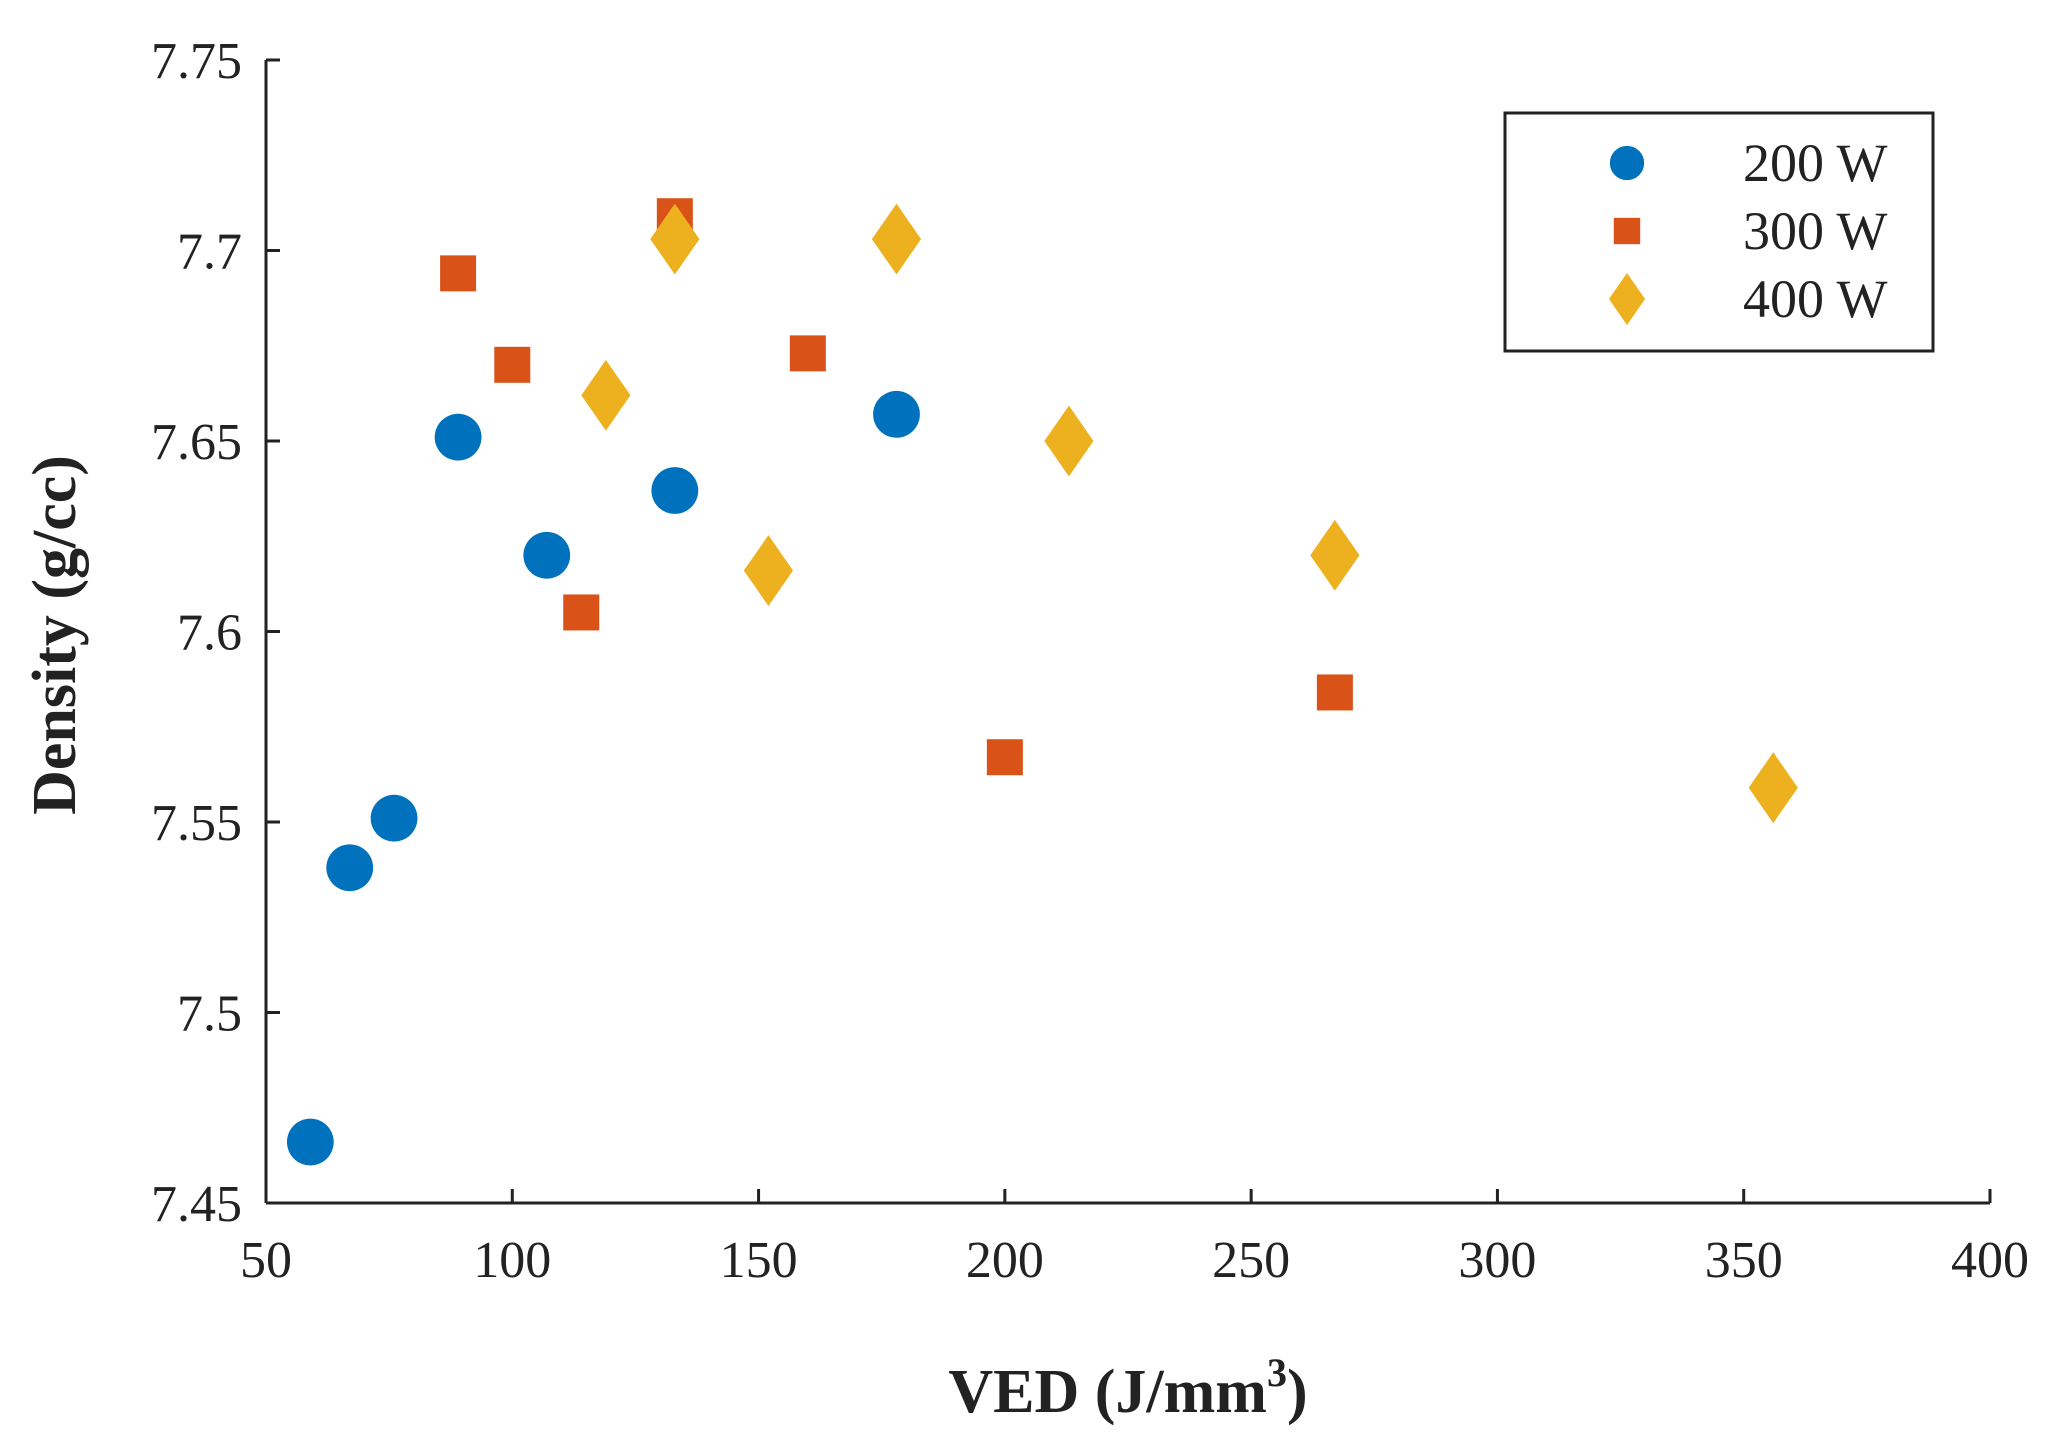 This screenshot has height=1440, width=2055. I want to click on legend: 200 W 300 W 400 W, so click(1719, 232).